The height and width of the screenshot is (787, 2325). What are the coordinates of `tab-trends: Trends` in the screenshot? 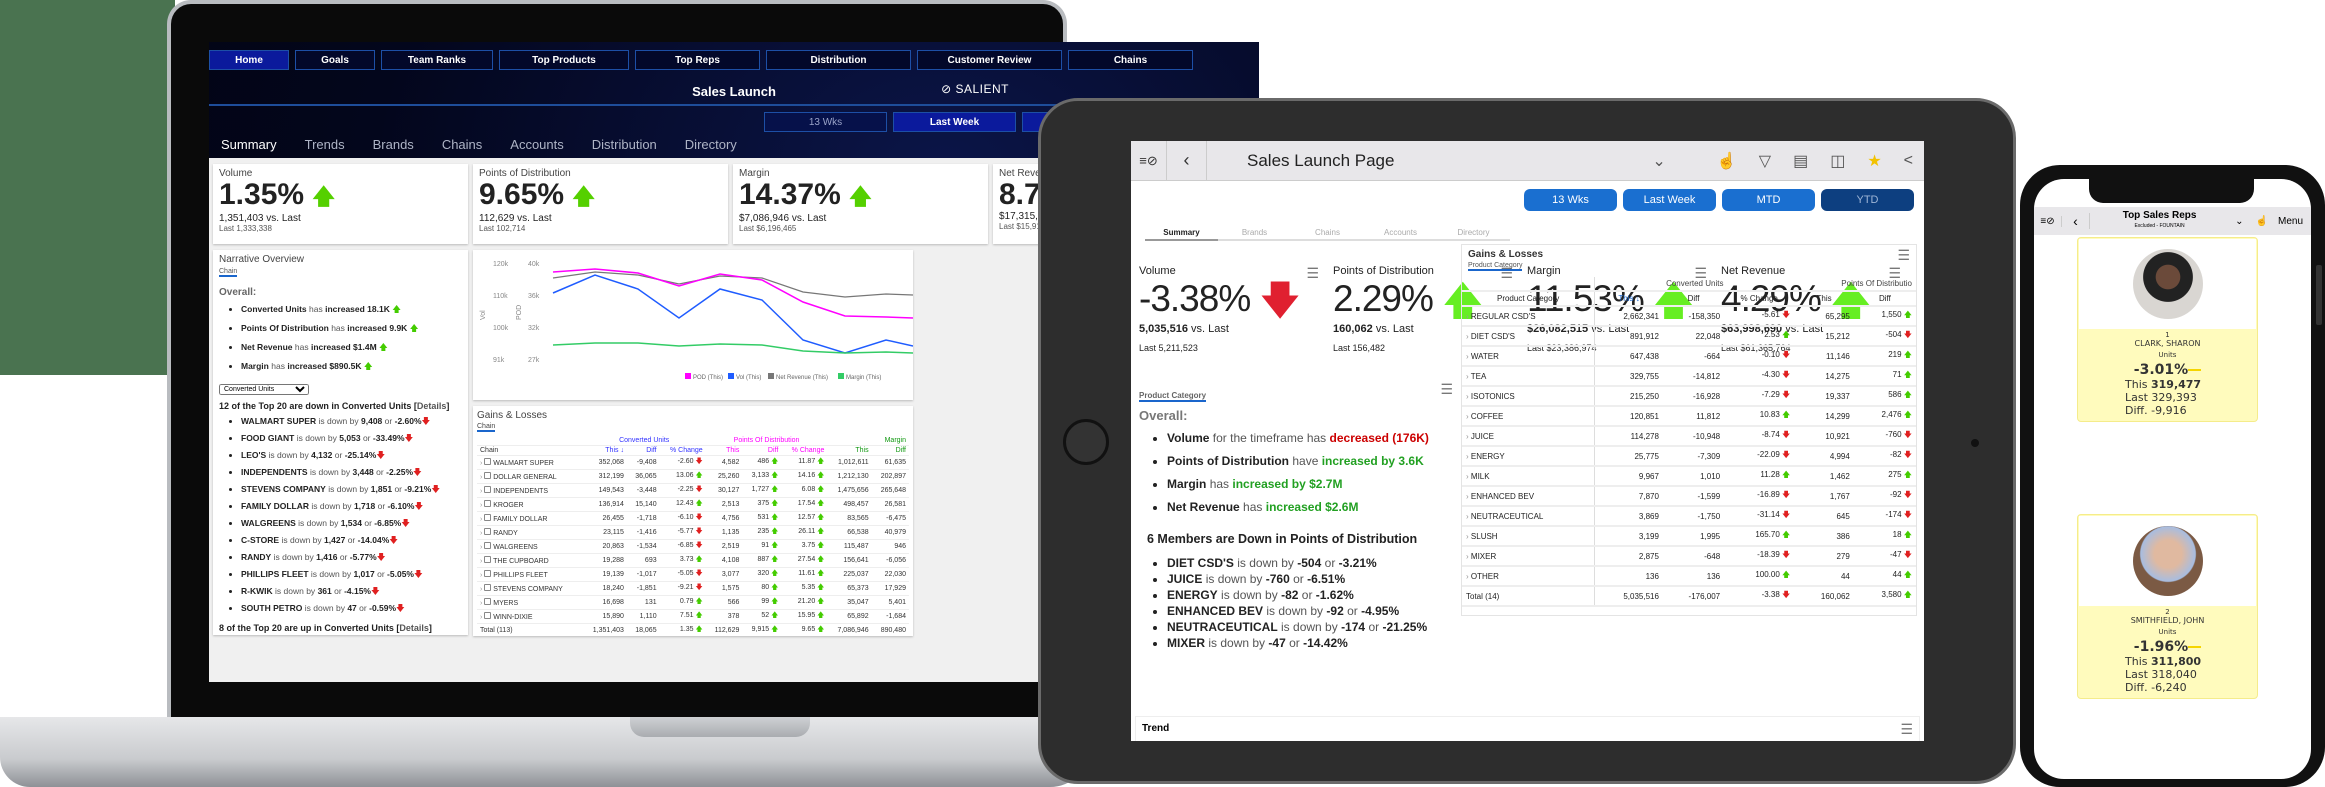 It's located at (324, 144).